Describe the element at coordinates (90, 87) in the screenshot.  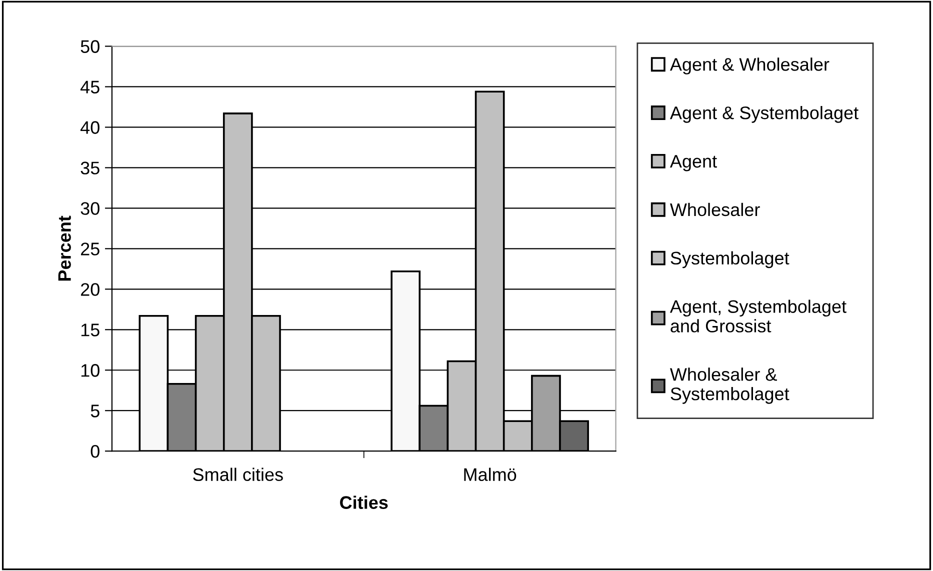
I see `y-tick-label: 45` at that location.